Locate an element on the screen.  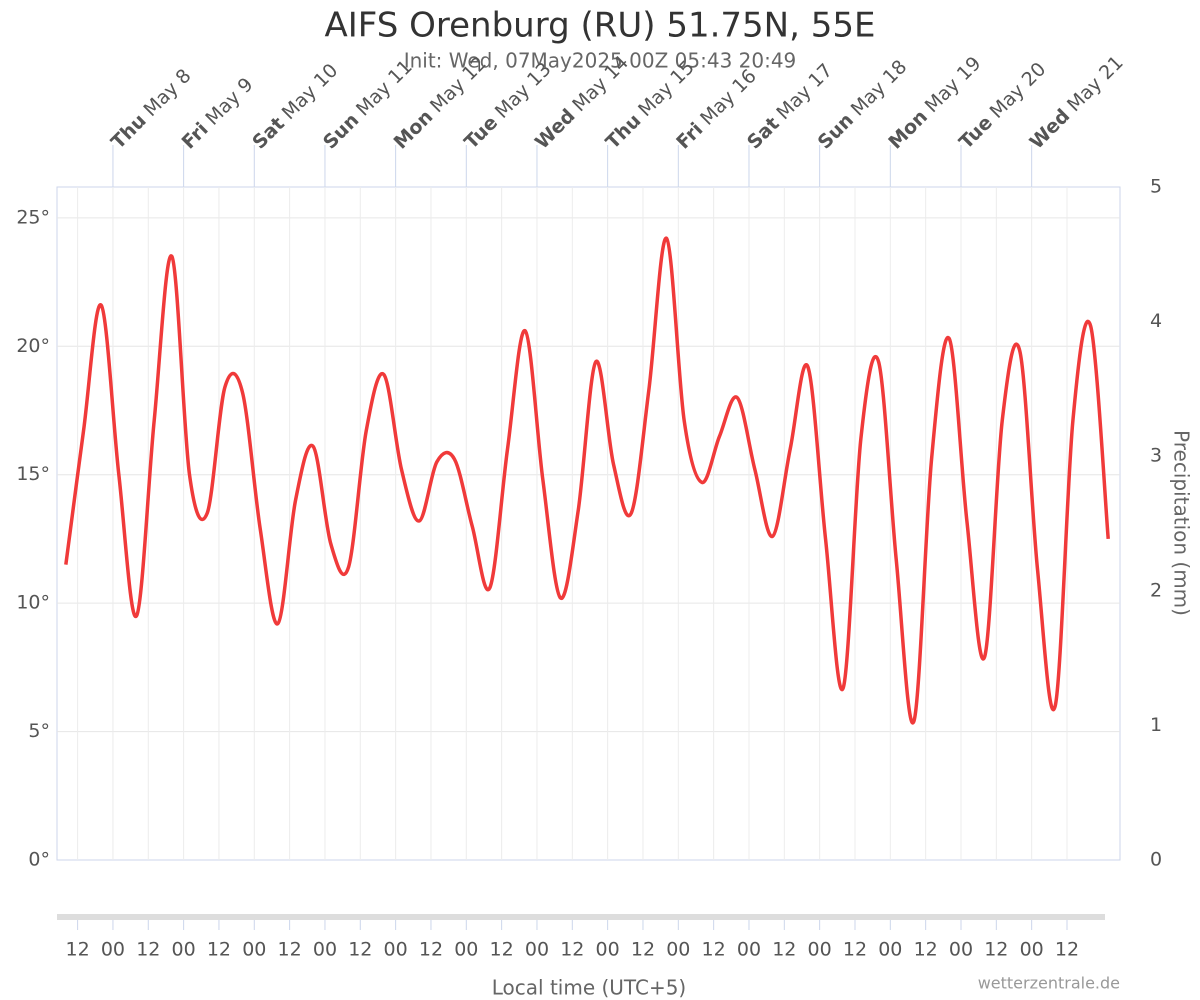
day-date: May 18 is located at coordinates (879, 88).